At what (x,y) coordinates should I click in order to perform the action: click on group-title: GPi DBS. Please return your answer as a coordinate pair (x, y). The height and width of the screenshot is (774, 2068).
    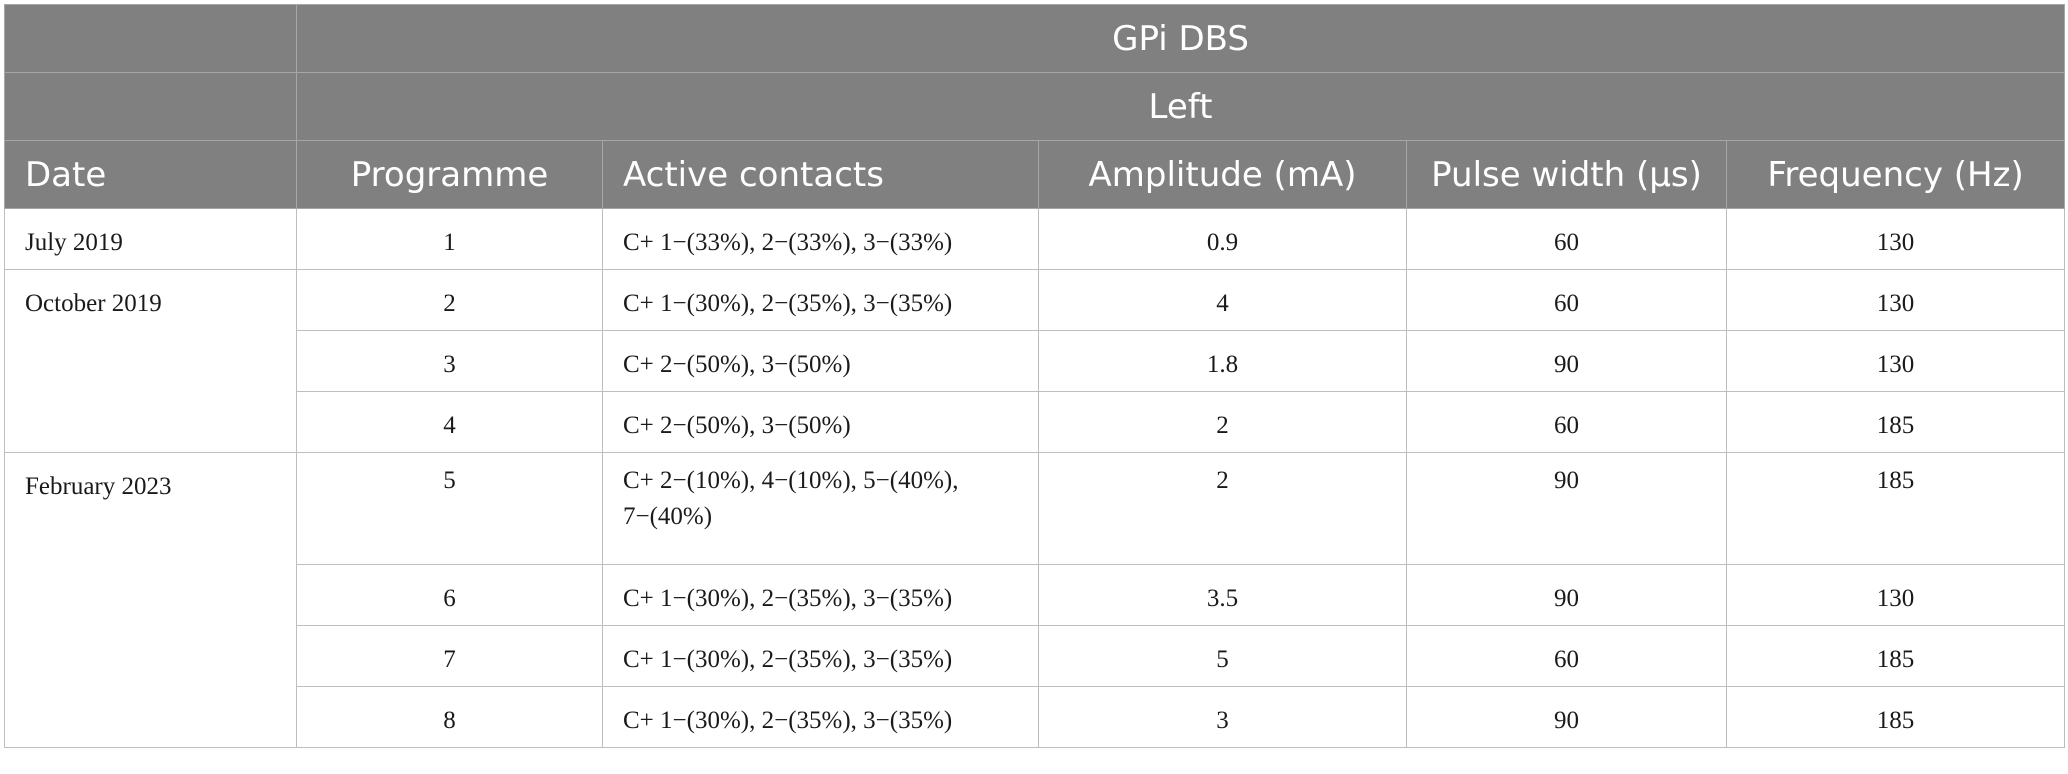
    Looking at the image, I should click on (1180, 38).